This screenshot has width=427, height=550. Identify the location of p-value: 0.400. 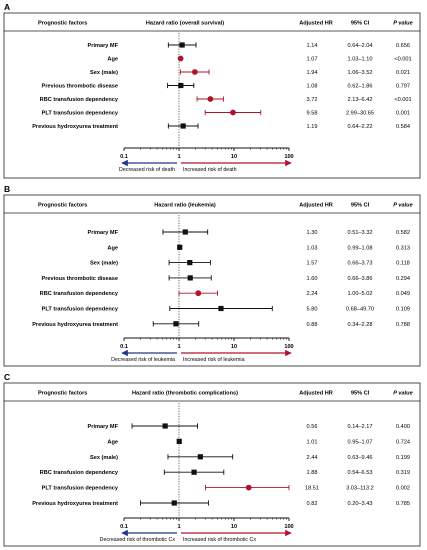
(403, 427).